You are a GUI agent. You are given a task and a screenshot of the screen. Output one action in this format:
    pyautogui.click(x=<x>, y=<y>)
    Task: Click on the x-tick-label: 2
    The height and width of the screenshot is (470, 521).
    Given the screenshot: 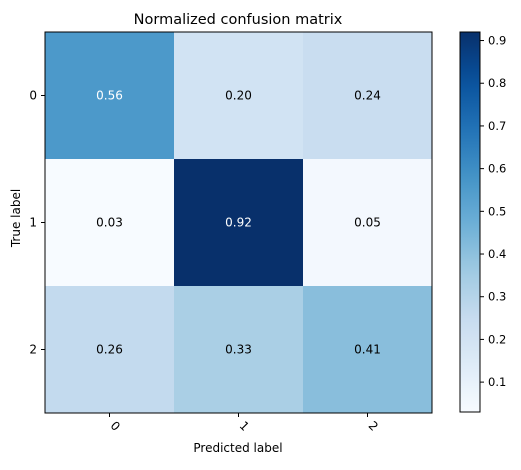 What is the action you would take?
    pyautogui.click(x=373, y=426)
    